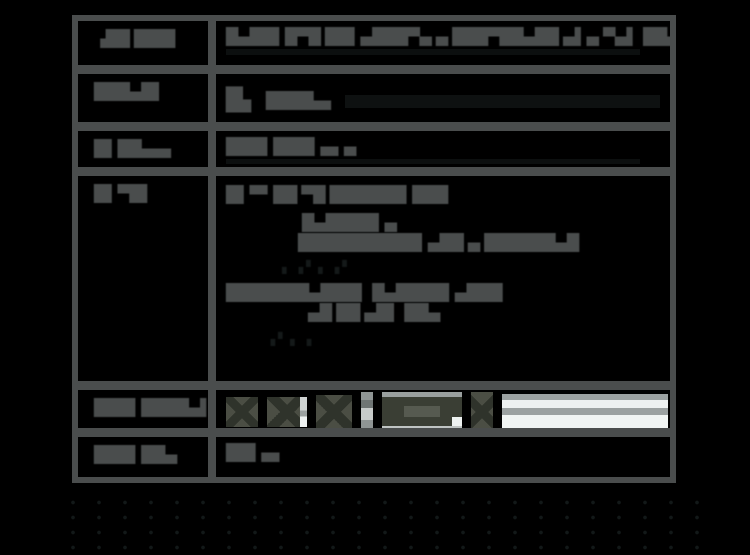 This screenshot has width=750, height=555. Describe the element at coordinates (433, 161) in the screenshot. I see `row3-faint-bar` at that location.